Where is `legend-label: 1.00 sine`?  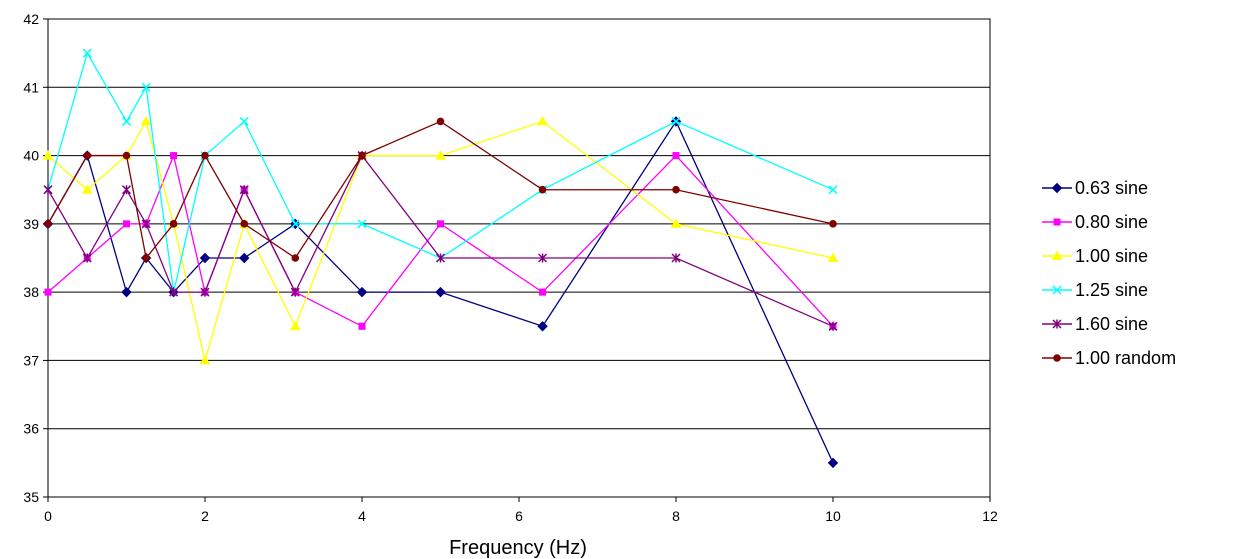
legend-label: 1.00 sine is located at coordinates (1111, 256).